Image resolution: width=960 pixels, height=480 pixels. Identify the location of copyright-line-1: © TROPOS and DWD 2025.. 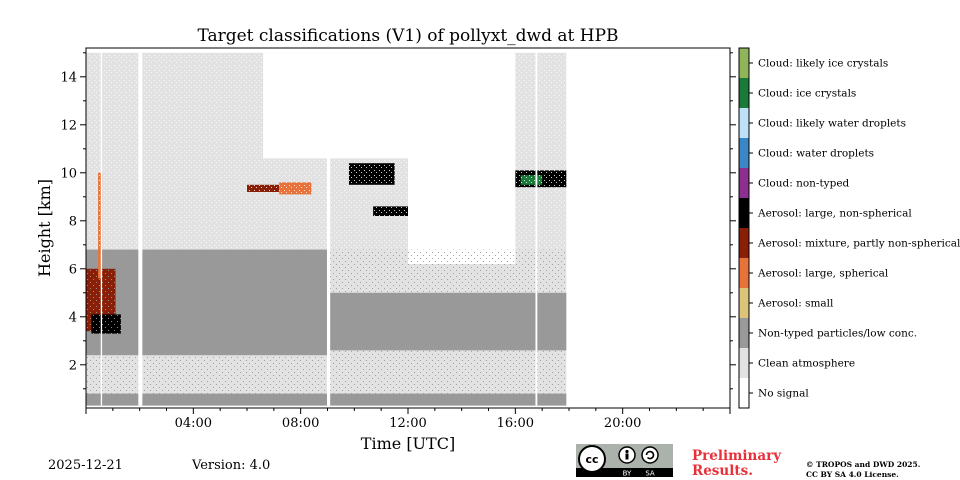
(863, 464).